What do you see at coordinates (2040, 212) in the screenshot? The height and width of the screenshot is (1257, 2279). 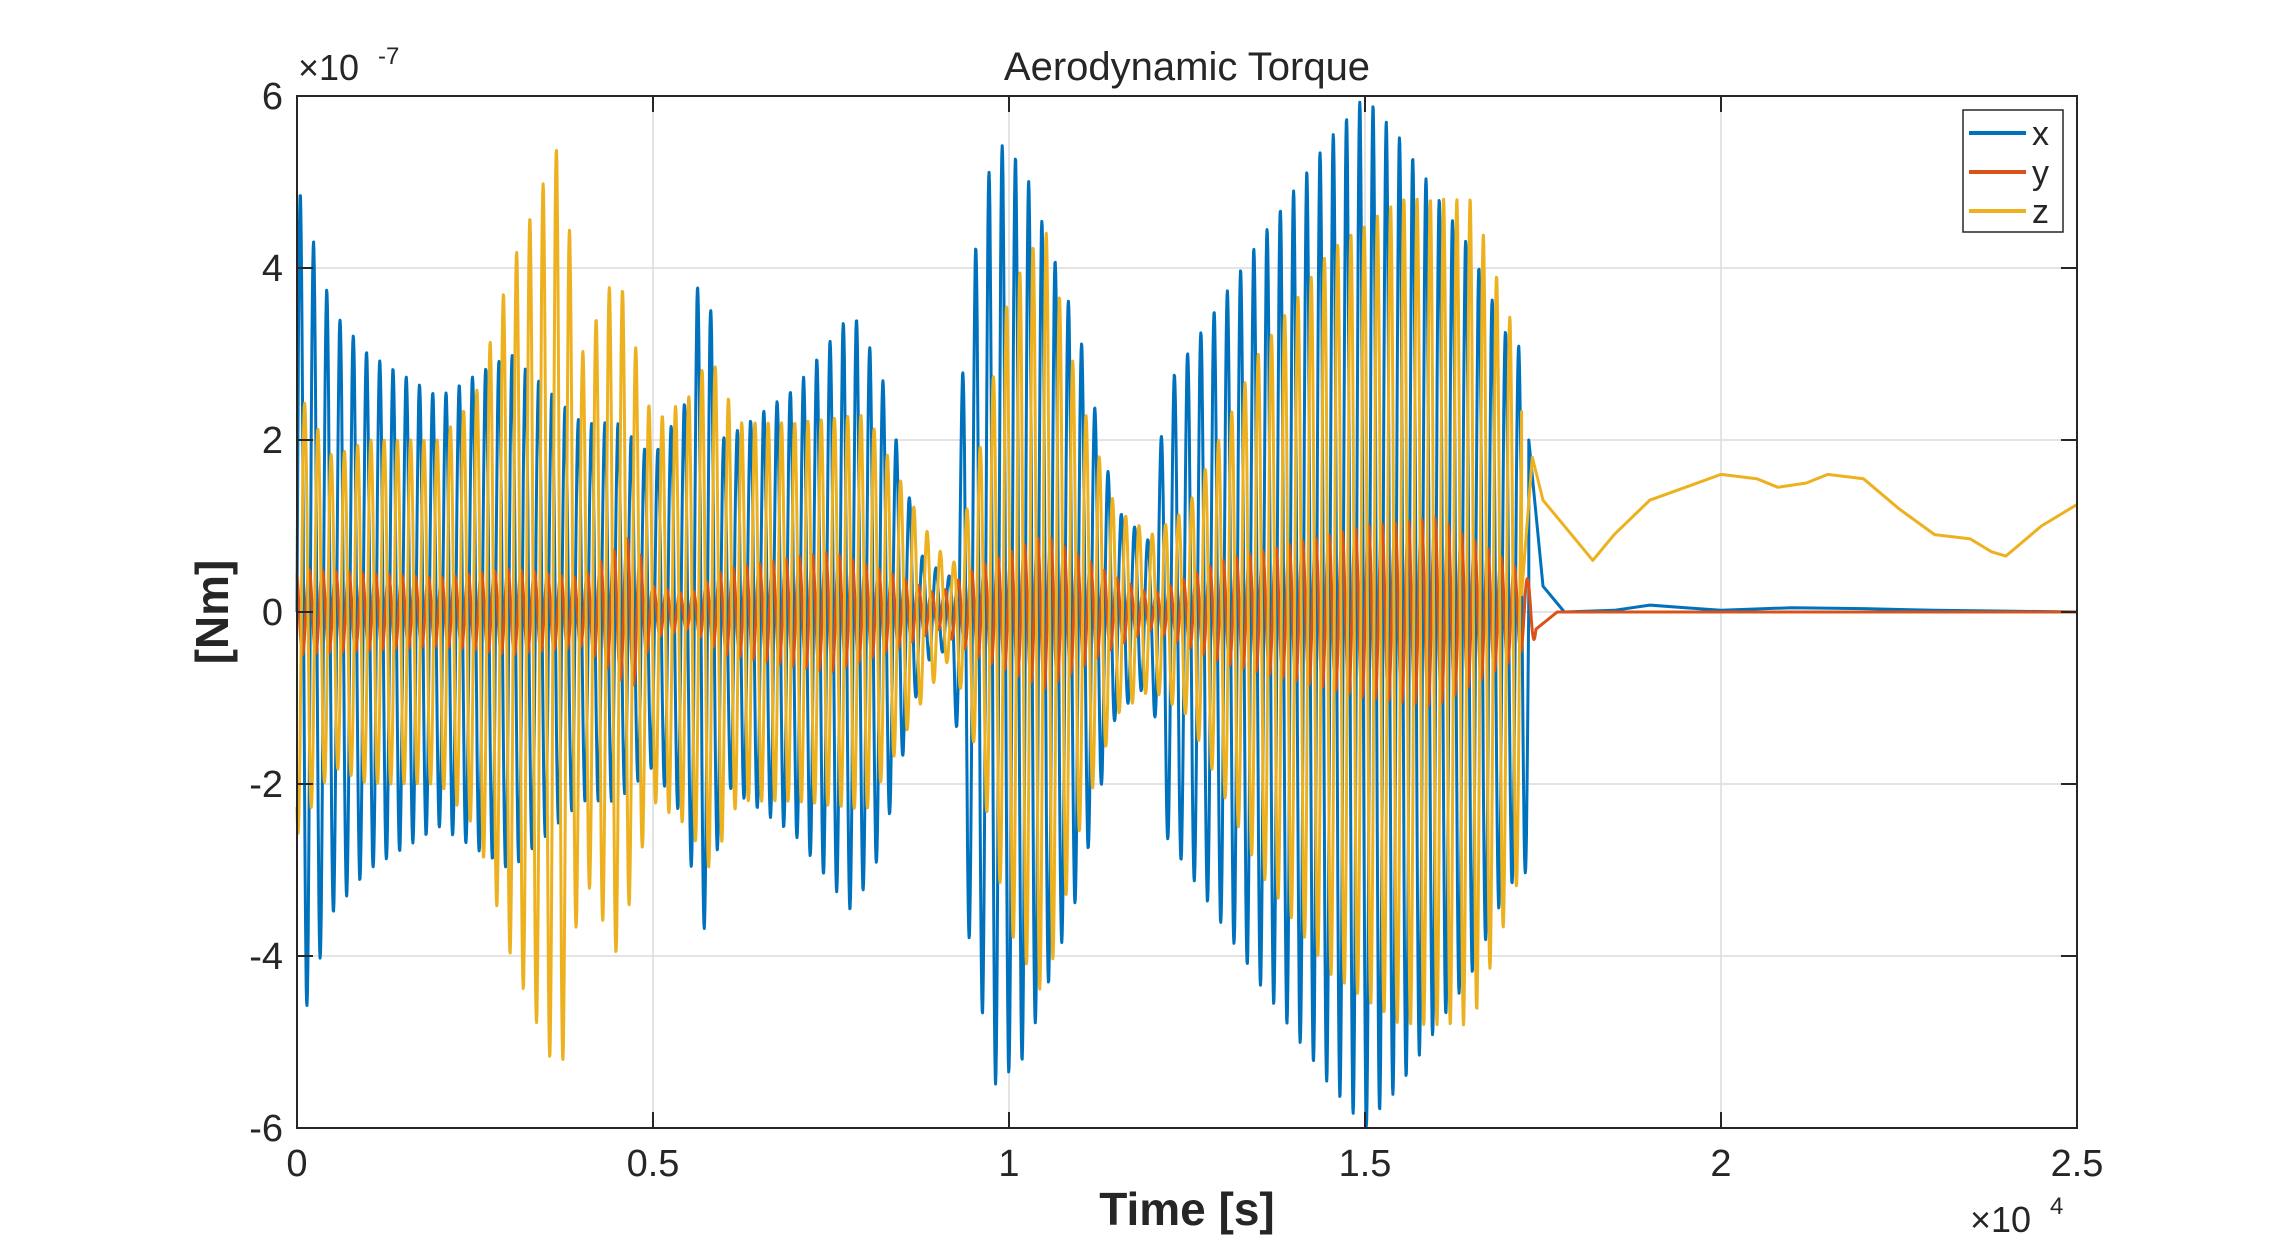 I see `legend-label-z: z` at bounding box center [2040, 212].